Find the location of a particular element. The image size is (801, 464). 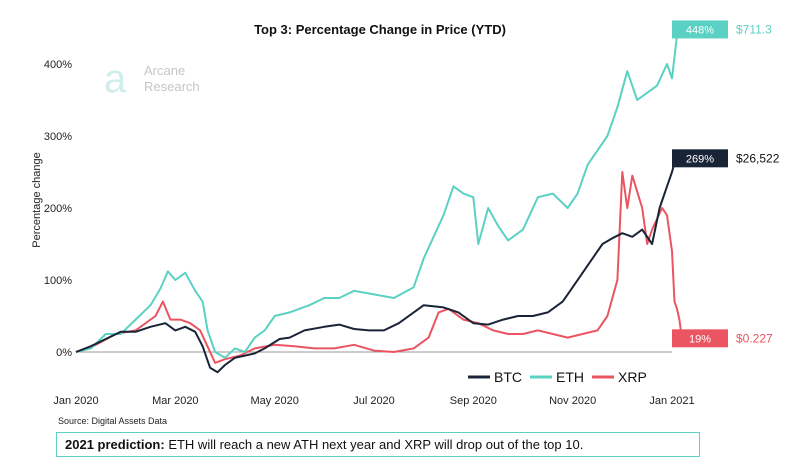

chart-title: Top 3: Percentage Change in Price (YTD) is located at coordinates (380, 29).